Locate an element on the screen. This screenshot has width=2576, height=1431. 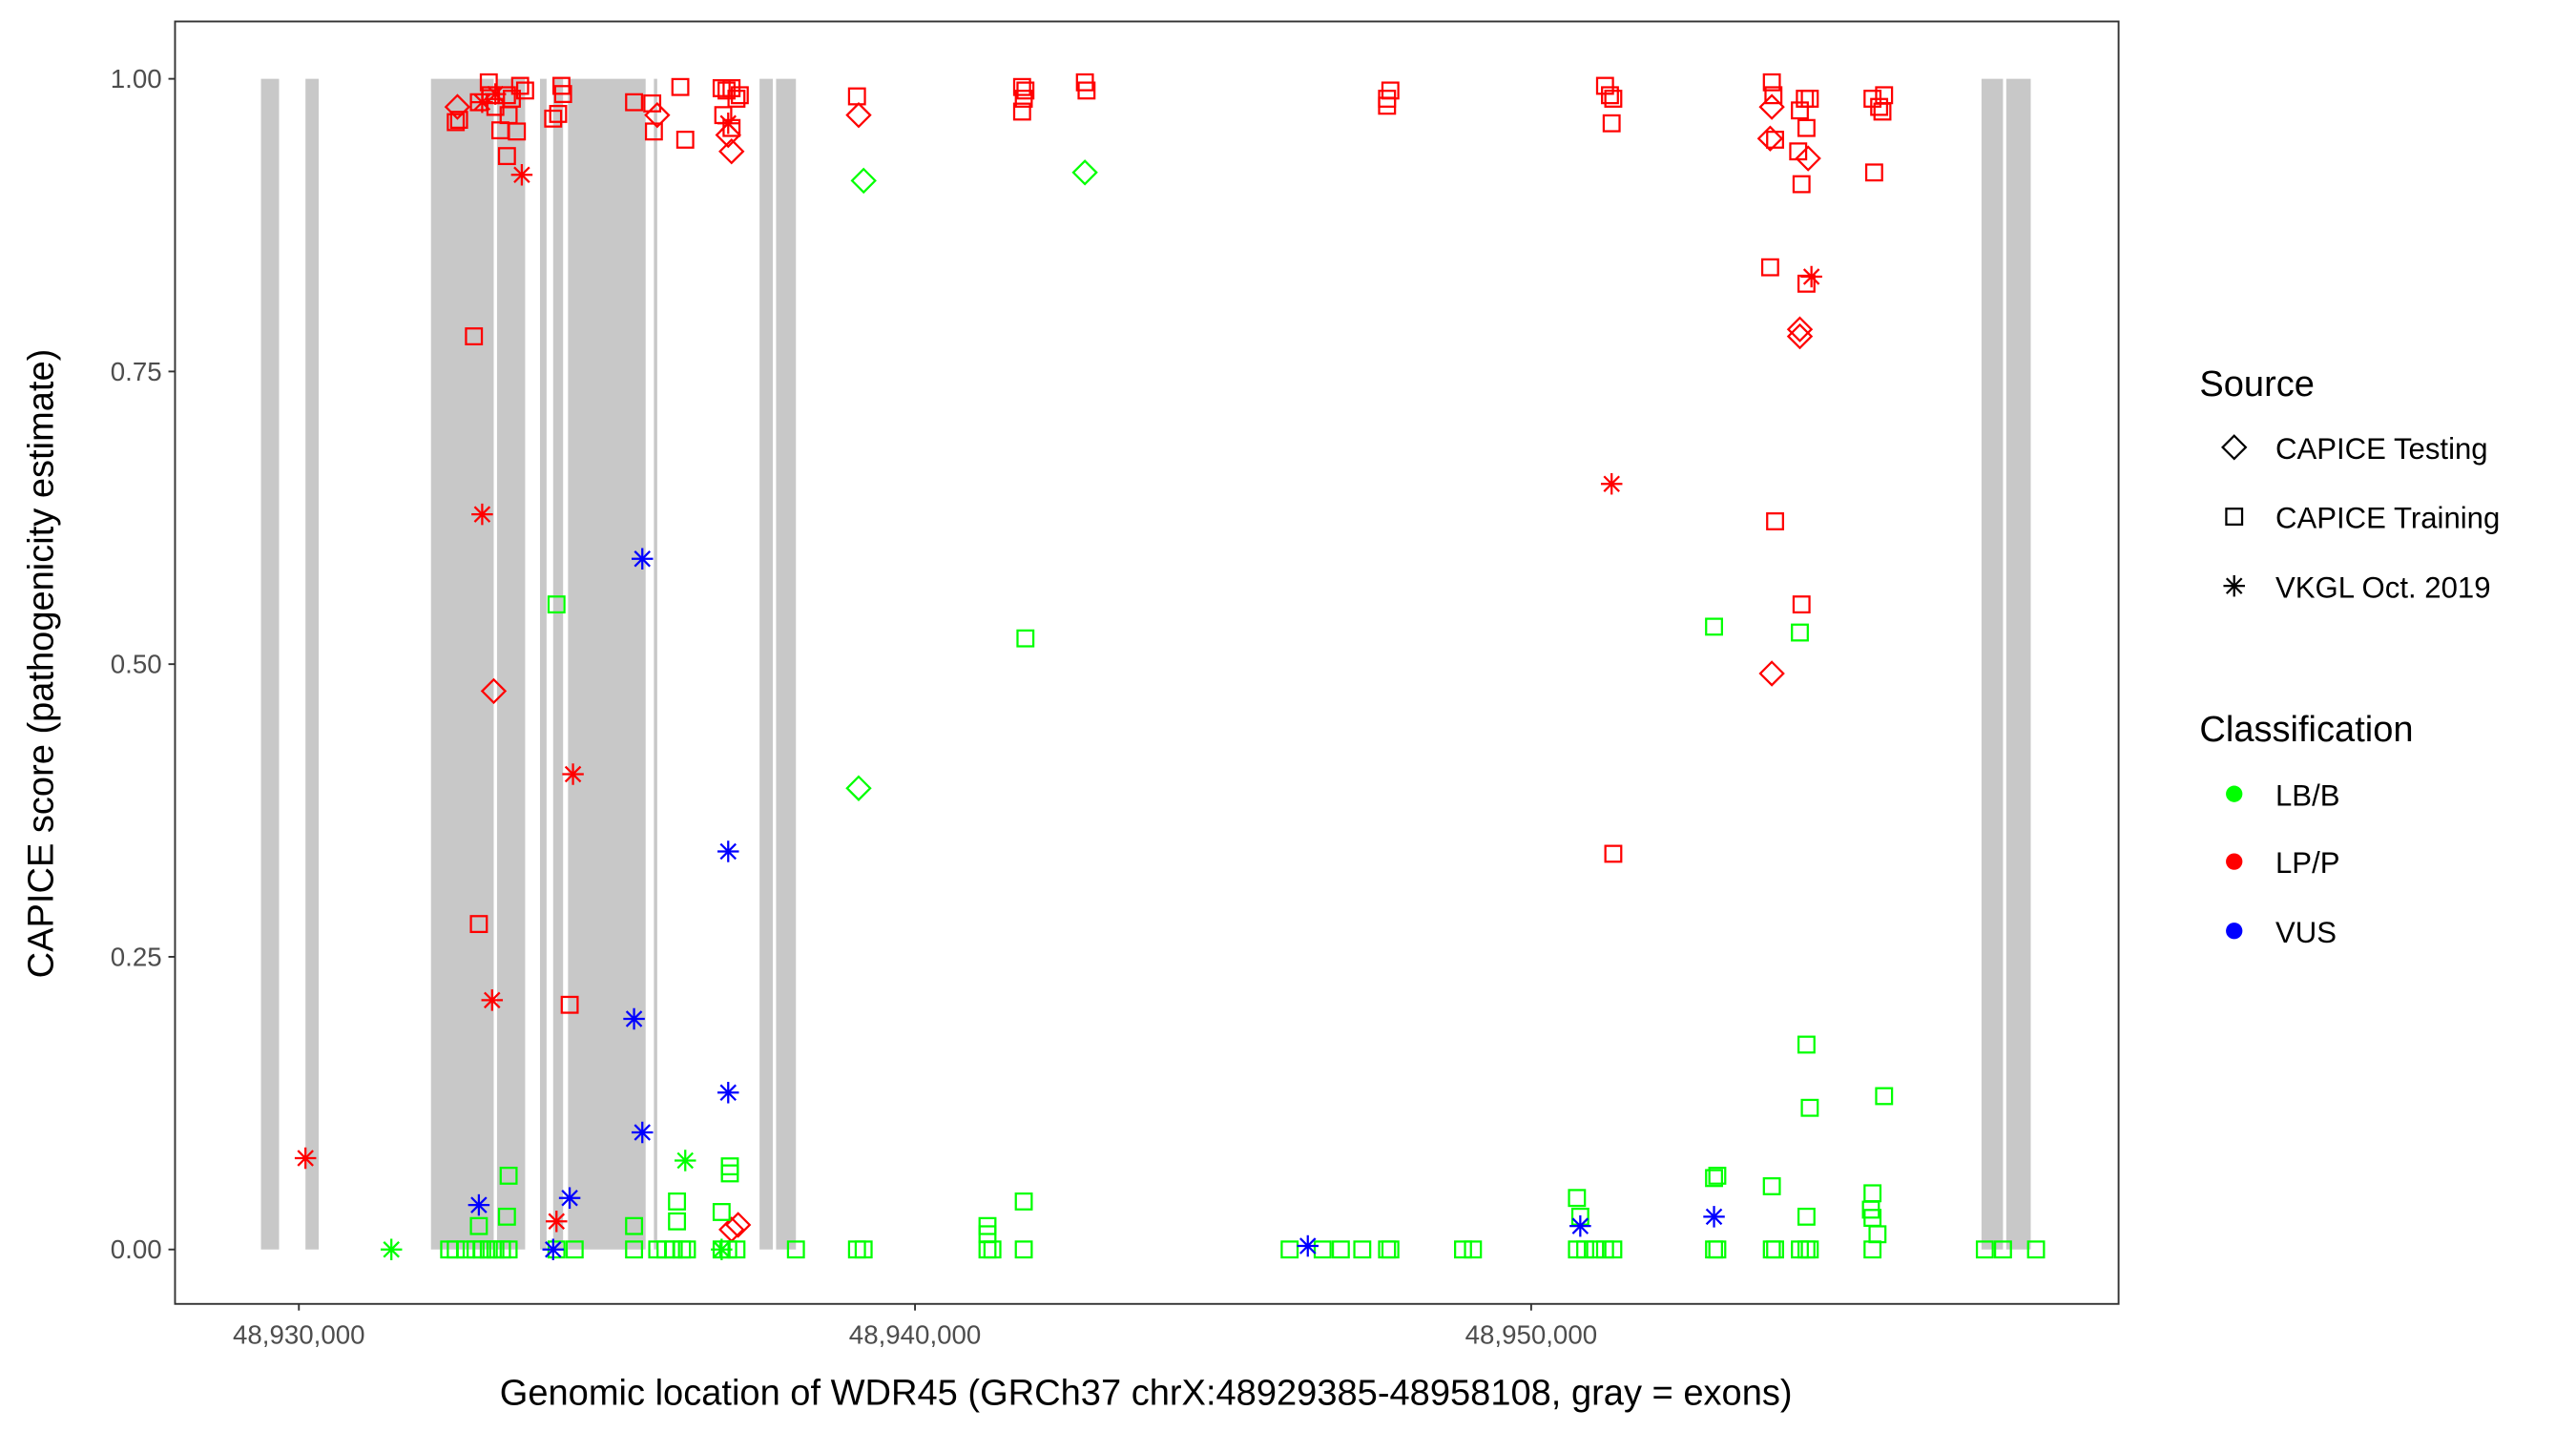
legend-key-training-icon is located at coordinates (2234, 517).